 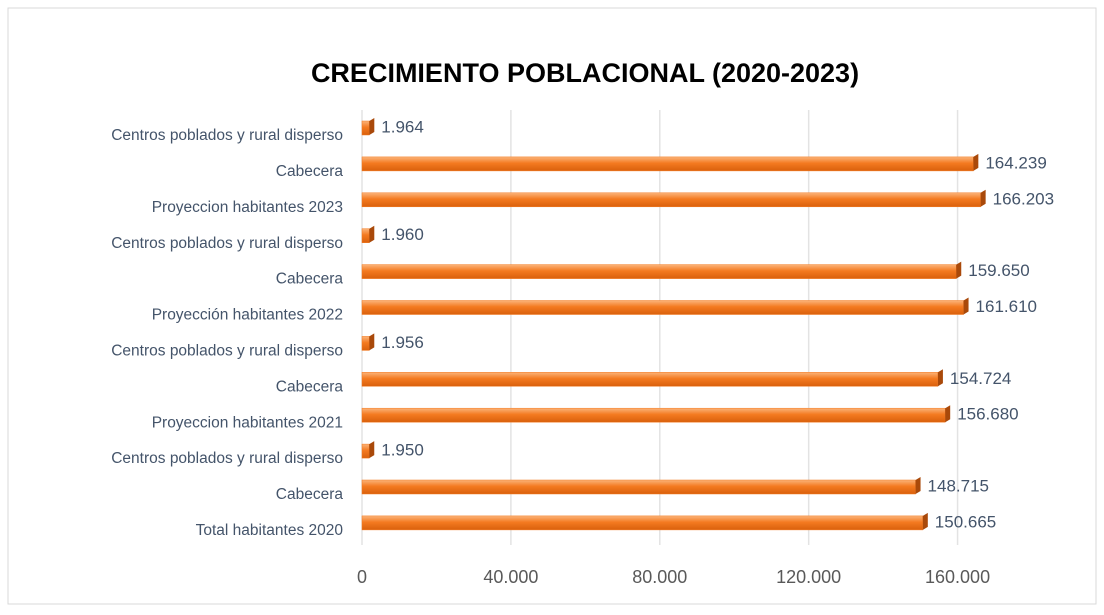 I want to click on x-tick-label: 80.000, so click(x=659, y=577).